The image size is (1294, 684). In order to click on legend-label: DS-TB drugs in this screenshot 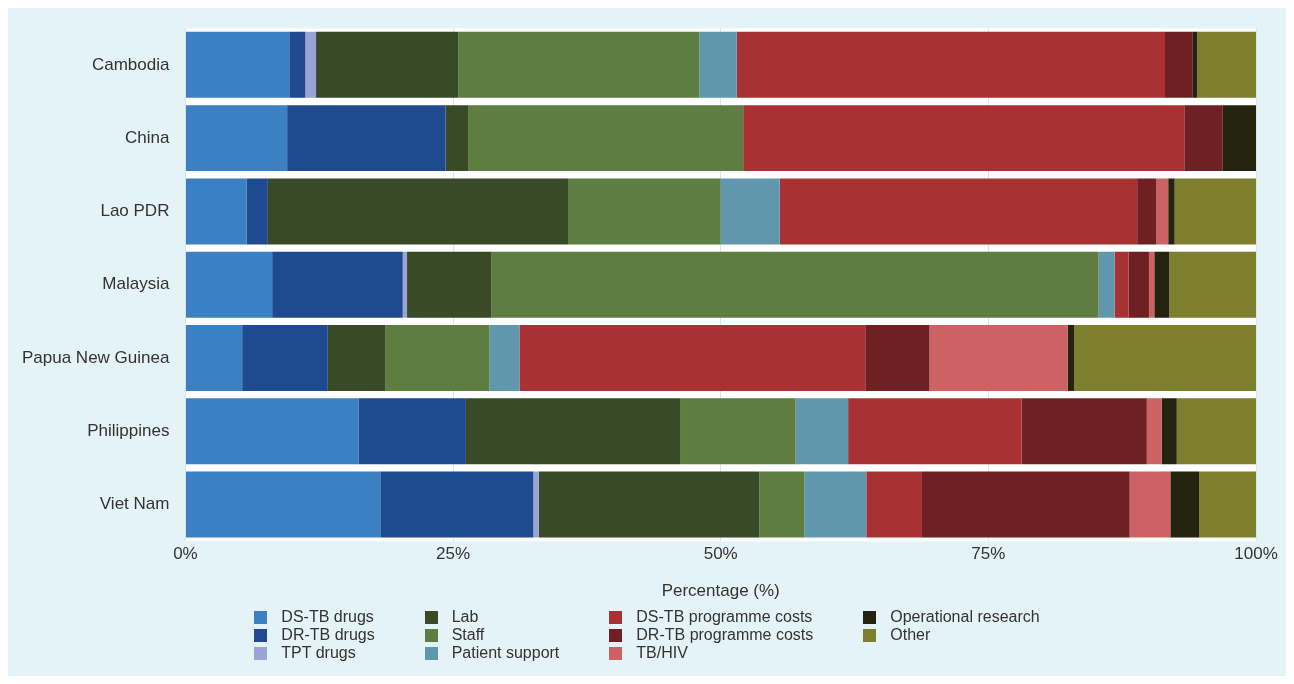, I will do `click(327, 617)`.